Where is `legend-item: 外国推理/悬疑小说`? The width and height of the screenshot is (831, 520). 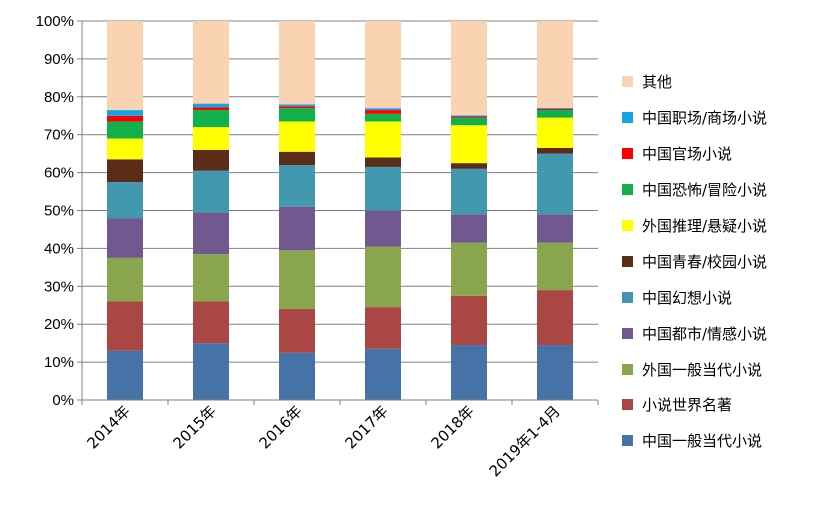
legend-item: 外国推理/悬疑小说 is located at coordinates (724, 226).